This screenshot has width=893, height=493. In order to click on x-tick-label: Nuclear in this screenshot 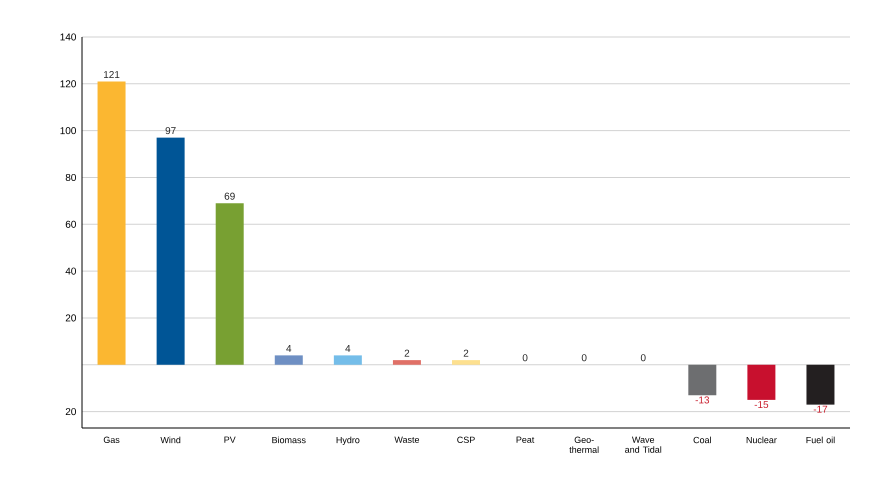, I will do `click(761, 440)`.